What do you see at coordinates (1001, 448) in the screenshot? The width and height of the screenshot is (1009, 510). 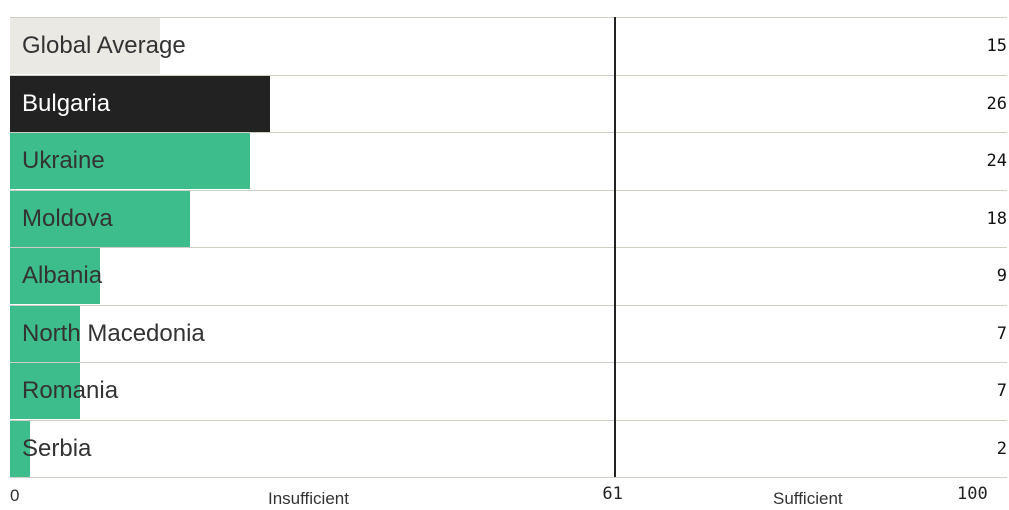 I see `data-label: 2` at bounding box center [1001, 448].